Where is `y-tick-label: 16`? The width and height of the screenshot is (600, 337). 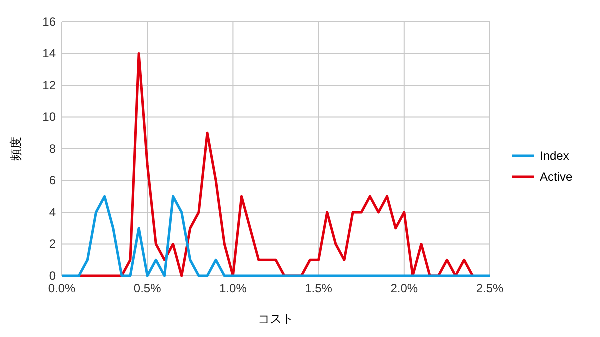
y-tick-label: 16 is located at coordinates (49, 21).